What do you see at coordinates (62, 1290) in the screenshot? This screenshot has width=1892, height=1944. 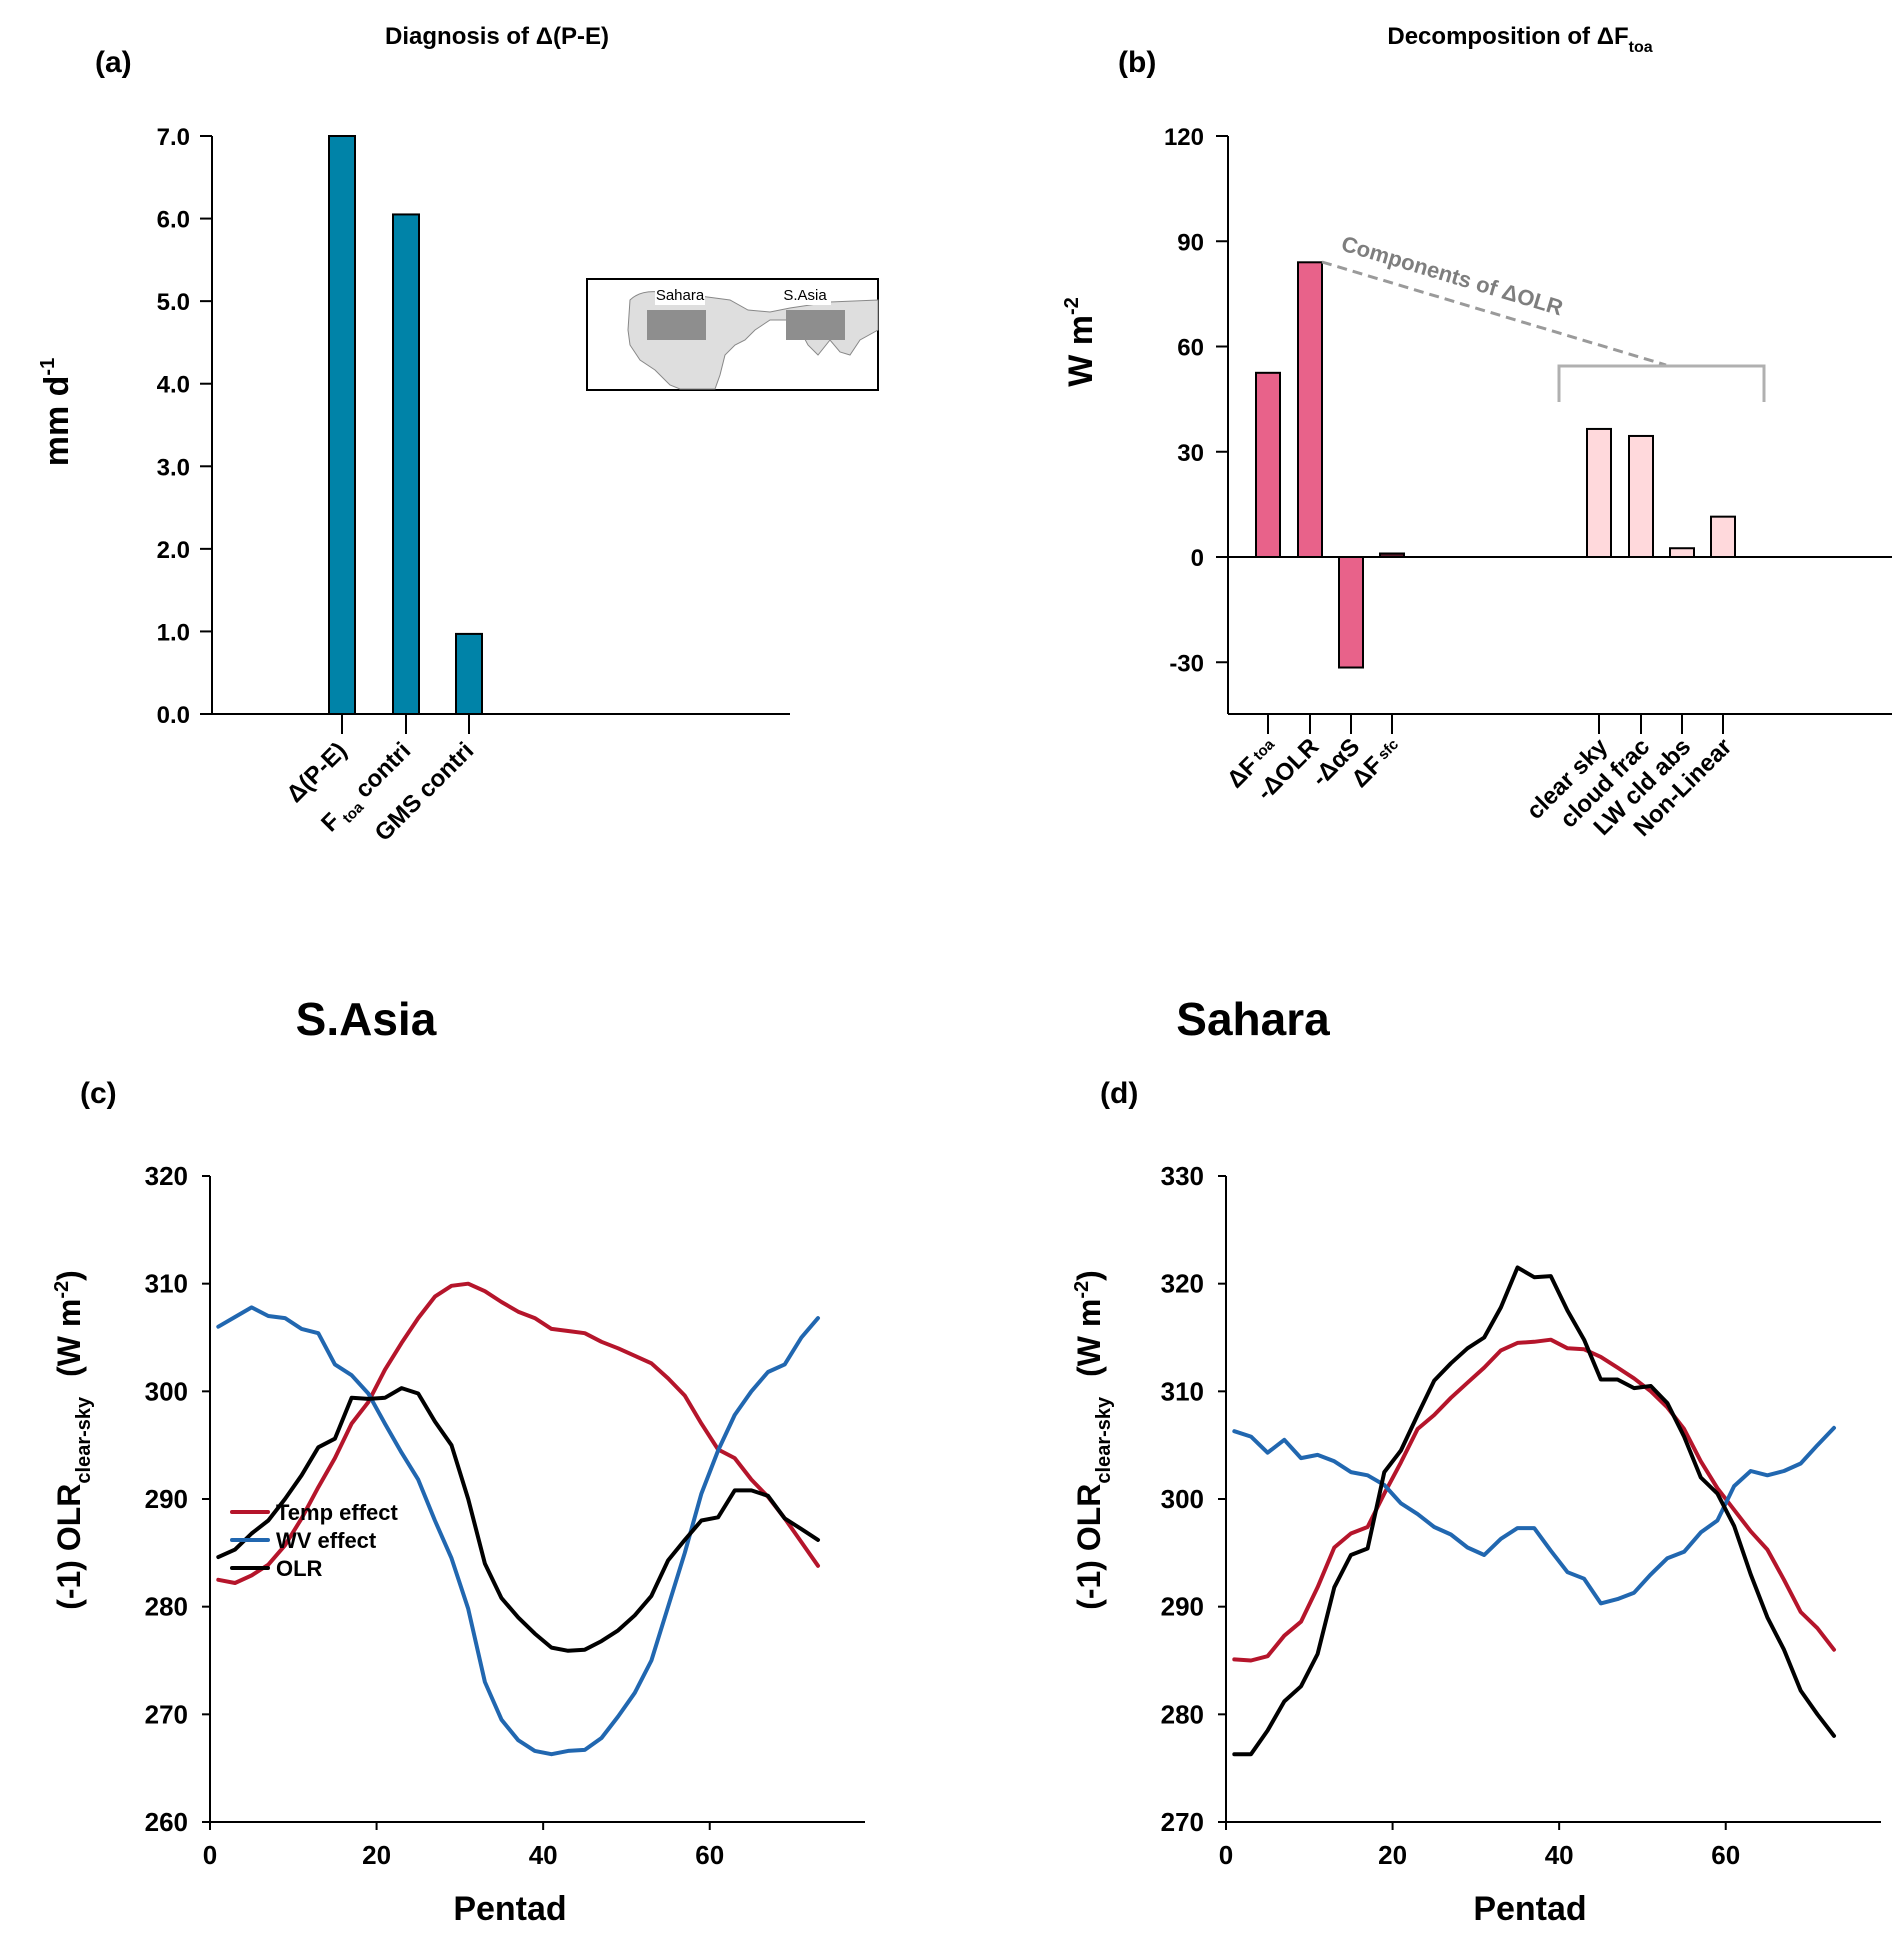 I see `y-axis-label-c-unit-sup: -2` at bounding box center [62, 1290].